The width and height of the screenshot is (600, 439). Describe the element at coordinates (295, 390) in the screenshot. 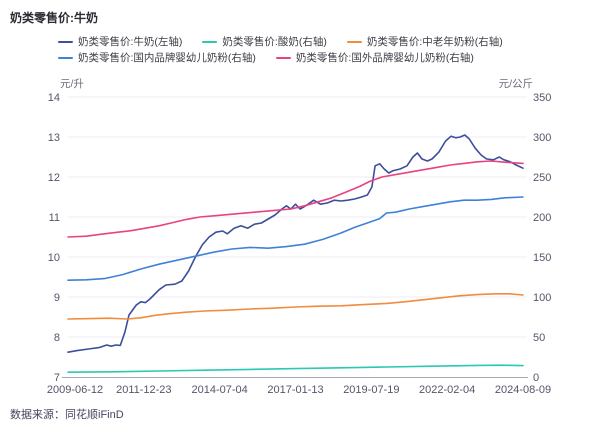

I see `x-axis-tick: 2017-01-13` at that location.